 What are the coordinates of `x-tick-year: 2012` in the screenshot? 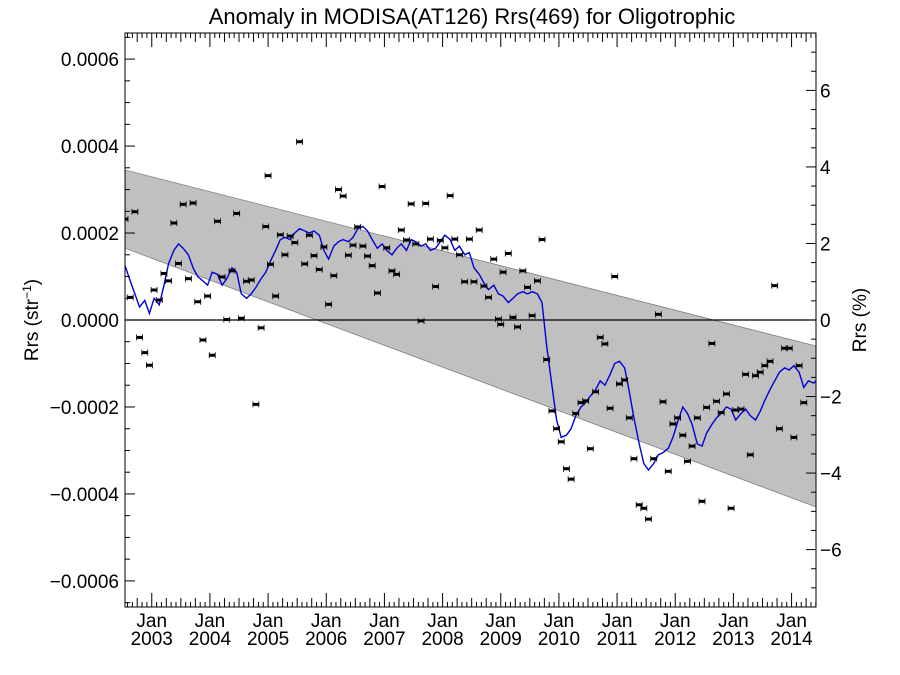 It's located at (675, 639).